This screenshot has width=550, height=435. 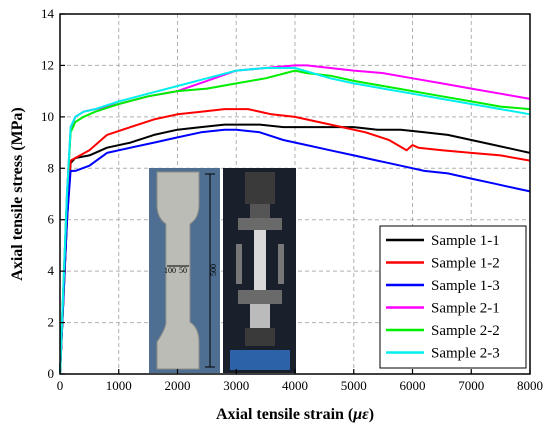 What do you see at coordinates (354, 385) in the screenshot?
I see `x-tick-label: 5000` at bounding box center [354, 385].